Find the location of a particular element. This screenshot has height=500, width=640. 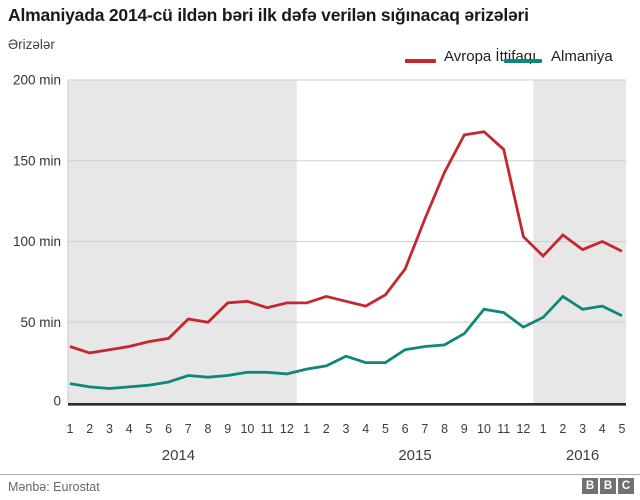

y-tick-label: 50 min is located at coordinates (40, 322).